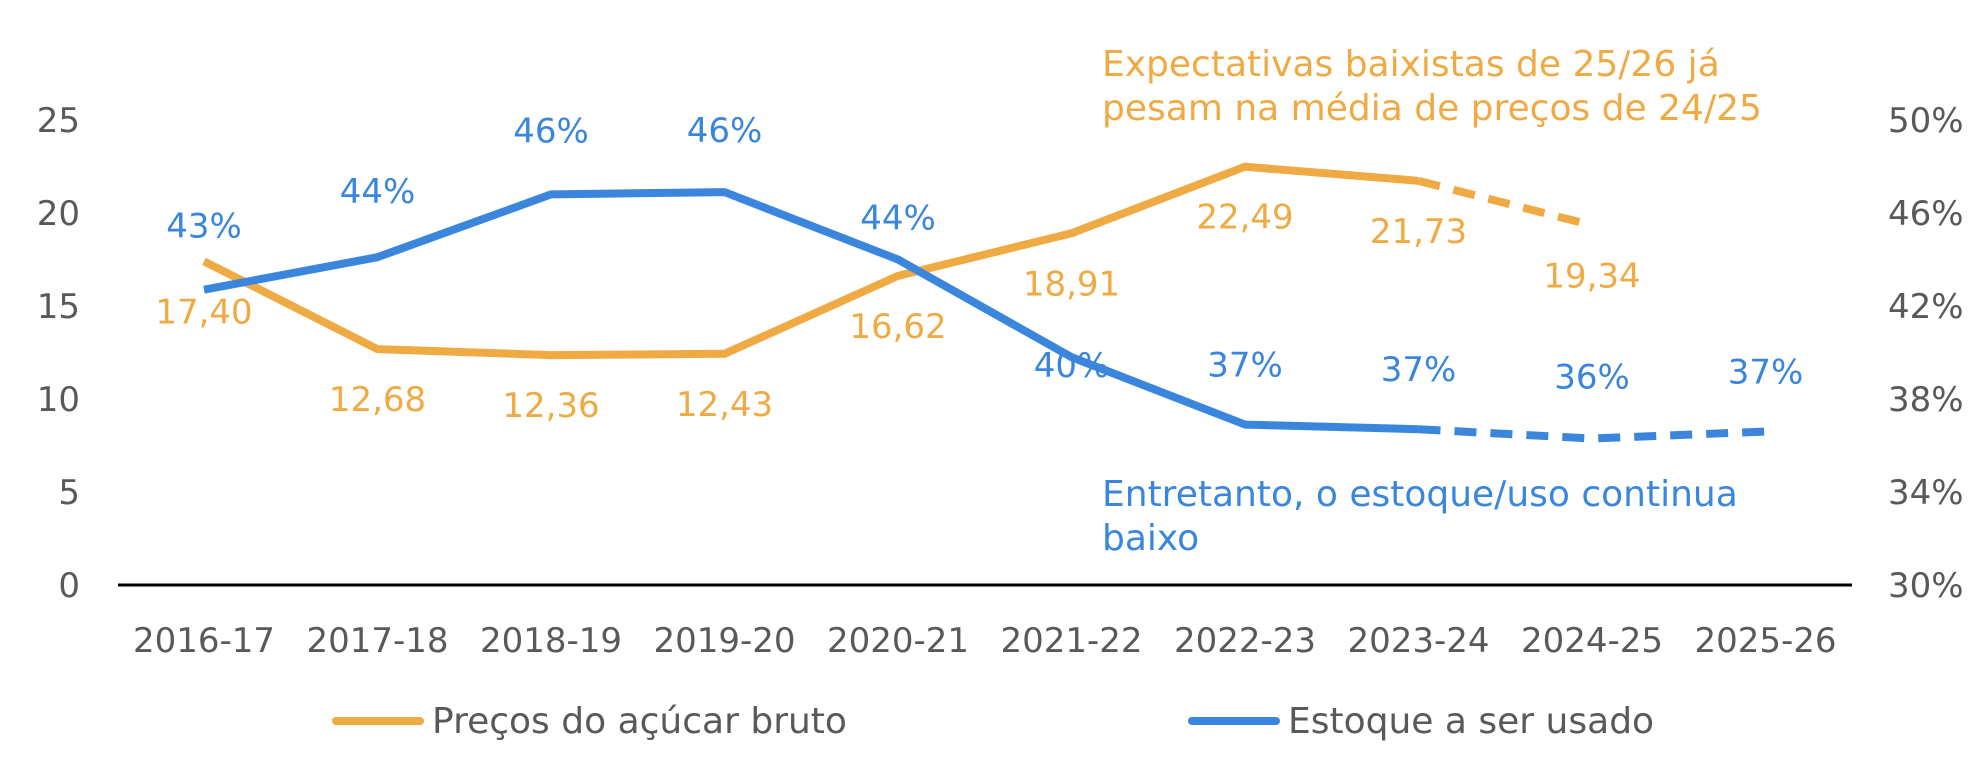  I want to click on data-label-stock: 40%, so click(1072, 366).